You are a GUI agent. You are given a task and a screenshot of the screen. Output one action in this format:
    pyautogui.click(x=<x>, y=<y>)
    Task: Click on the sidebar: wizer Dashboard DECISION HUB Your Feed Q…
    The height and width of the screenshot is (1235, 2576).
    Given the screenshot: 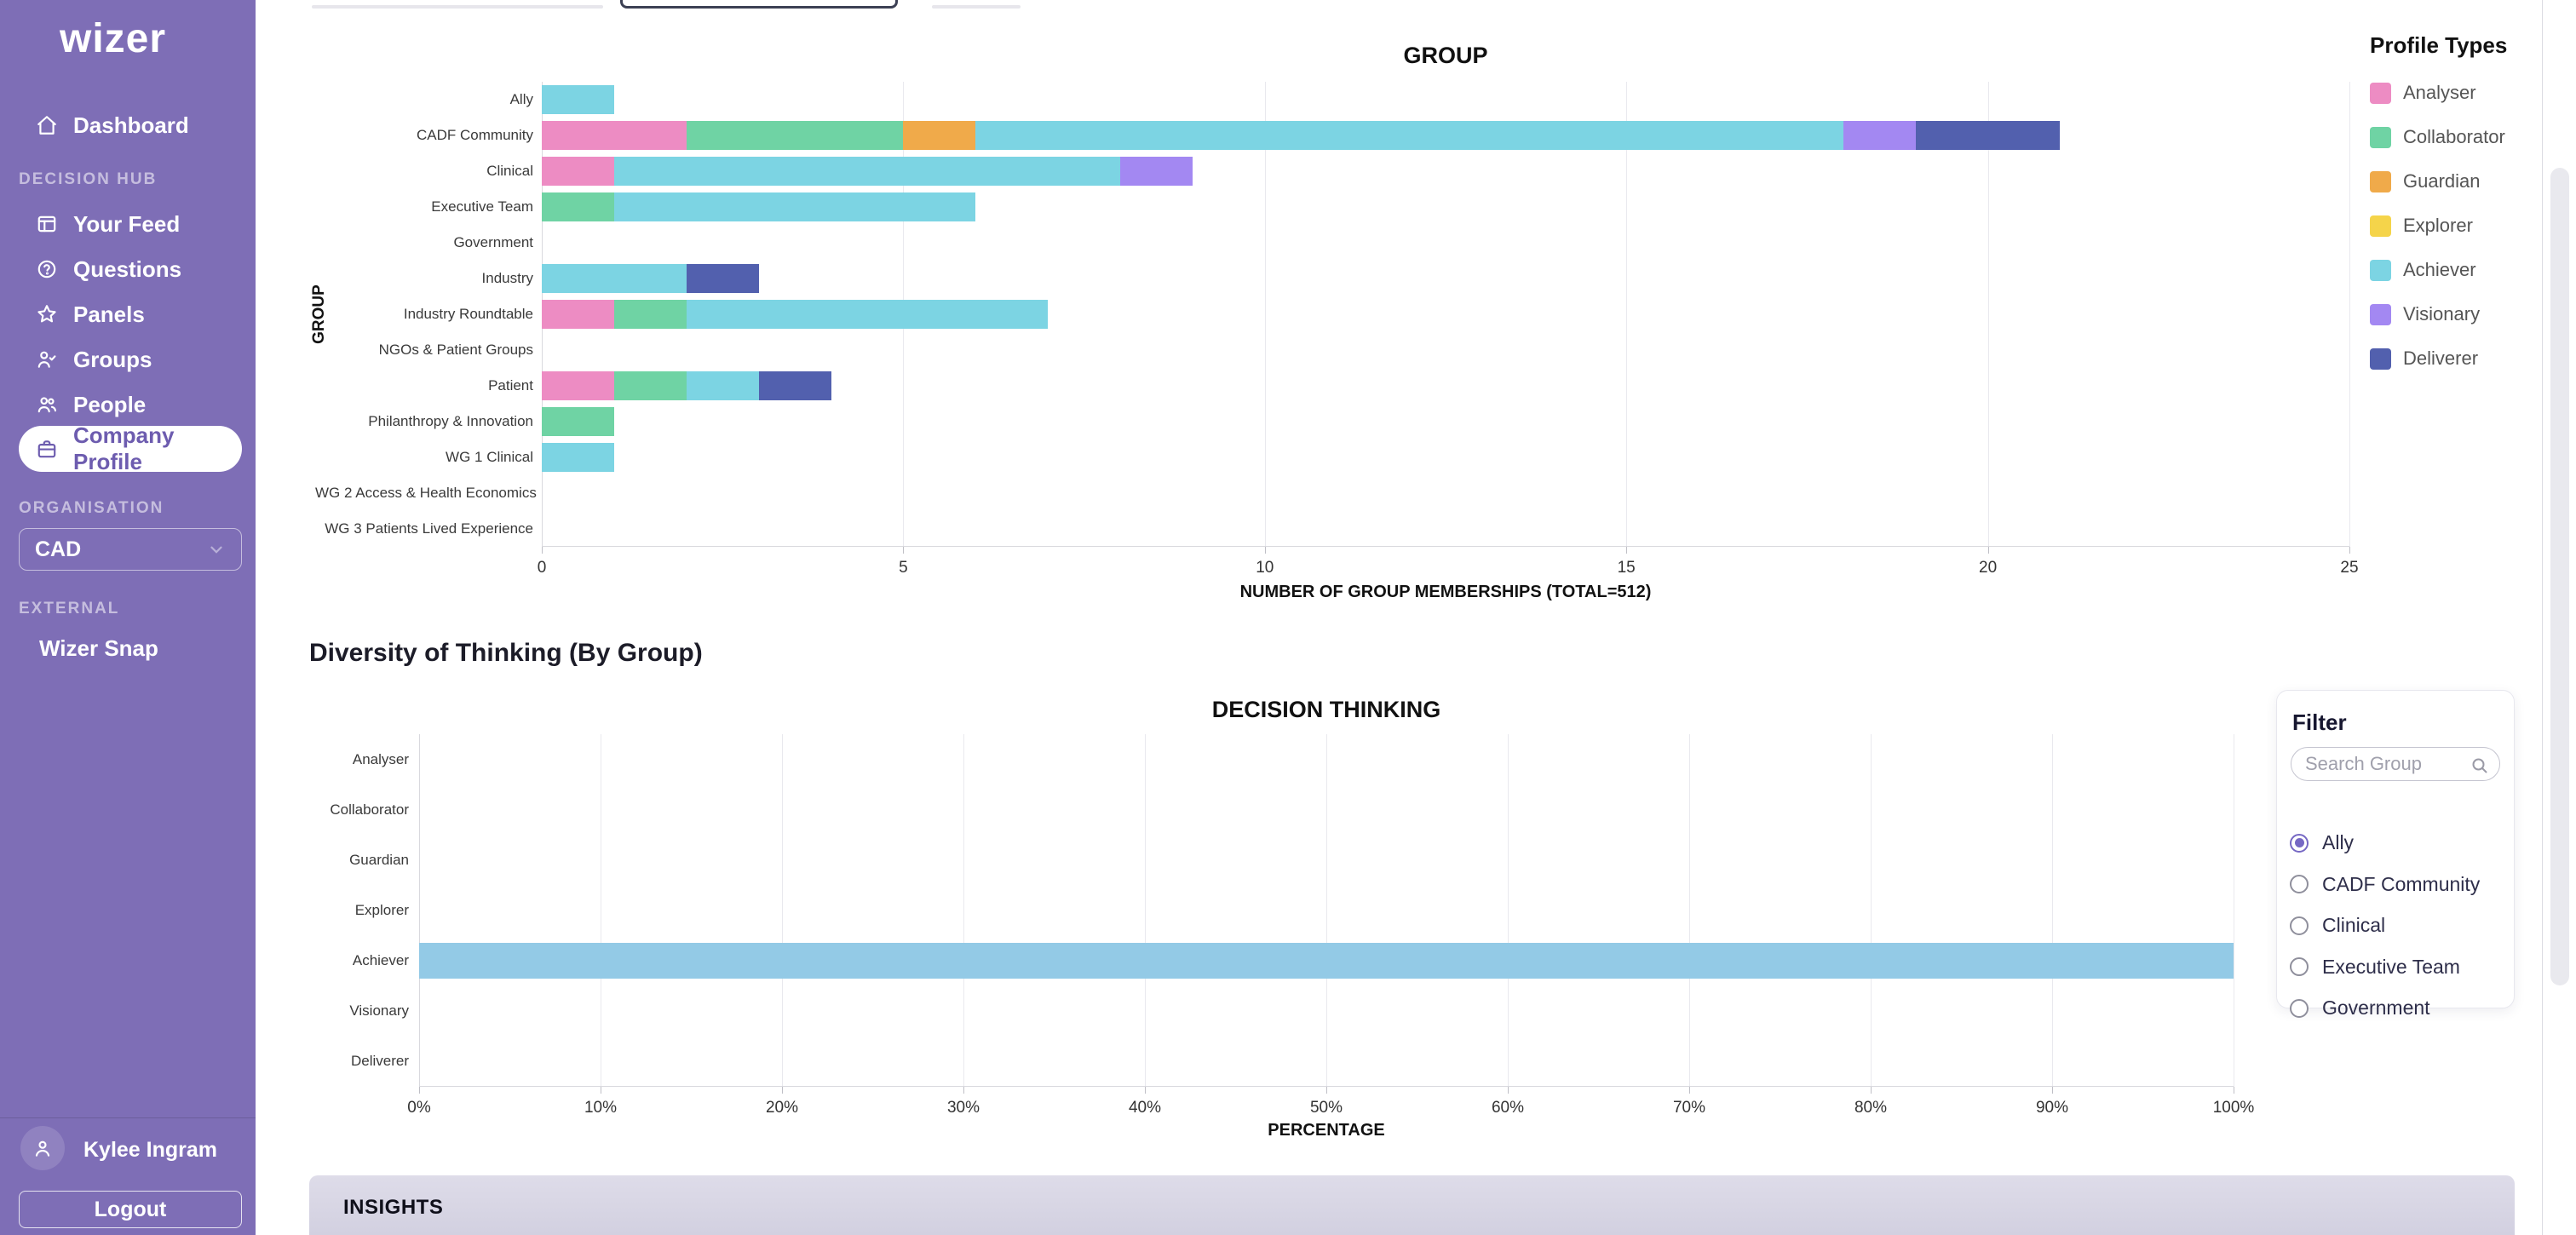 What is the action you would take?
    pyautogui.click(x=128, y=617)
    